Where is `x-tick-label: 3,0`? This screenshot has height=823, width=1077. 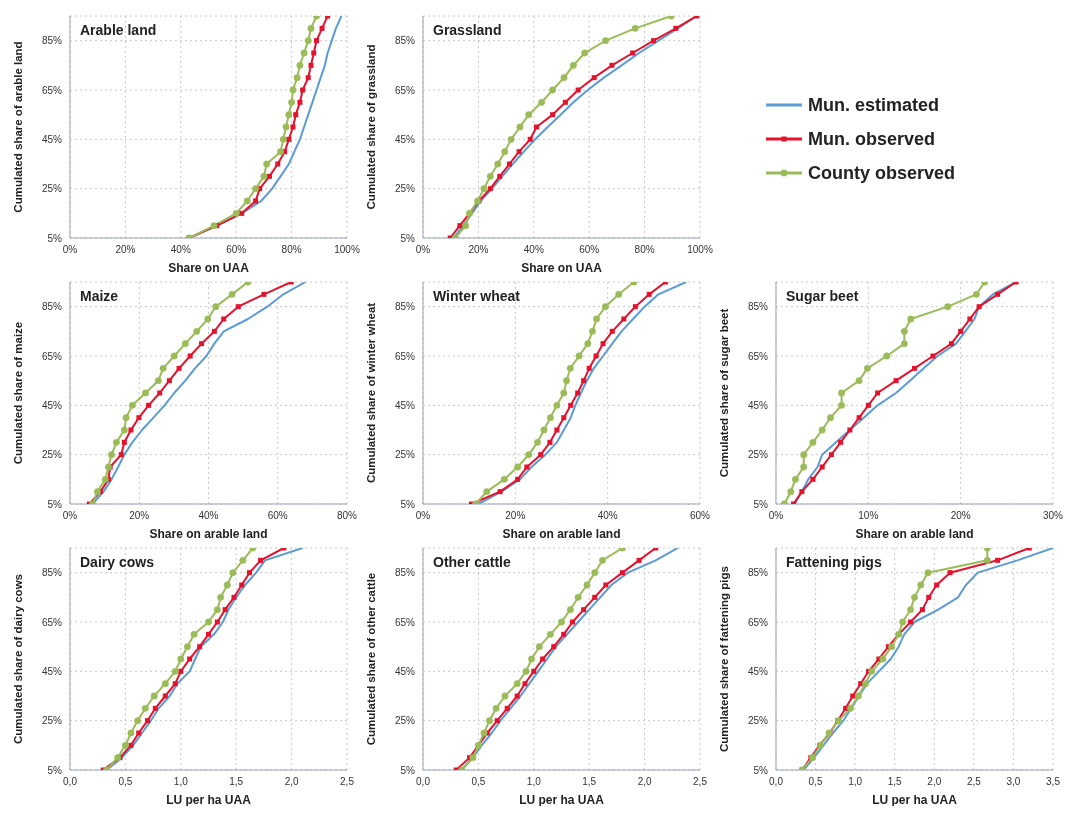 x-tick-label: 3,0 is located at coordinates (1013, 782).